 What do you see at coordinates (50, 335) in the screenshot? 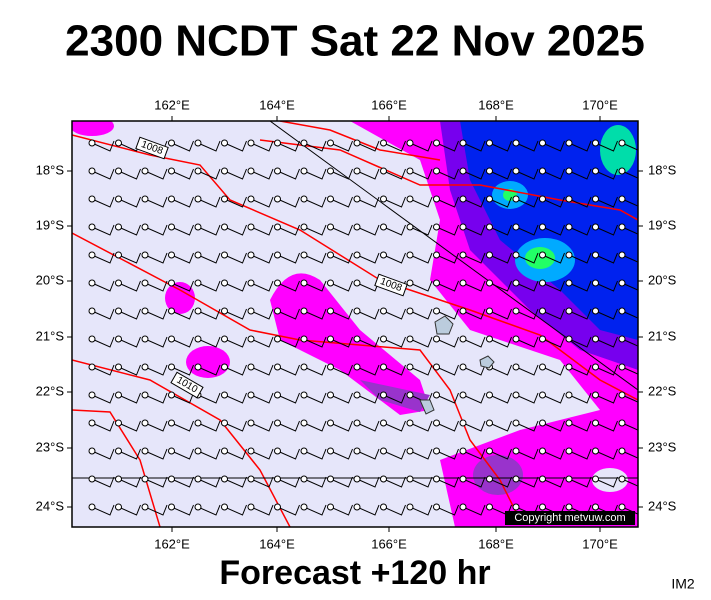
I see `lat-label: 21°S` at bounding box center [50, 335].